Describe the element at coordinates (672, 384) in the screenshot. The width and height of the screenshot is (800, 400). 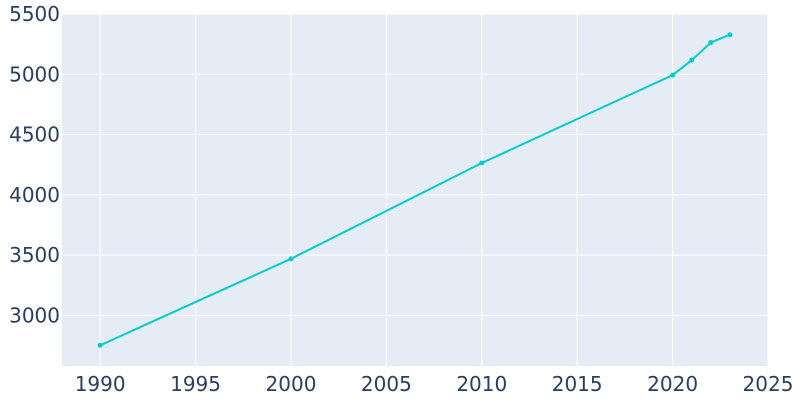
I see `x-tick-label: 2020` at that location.